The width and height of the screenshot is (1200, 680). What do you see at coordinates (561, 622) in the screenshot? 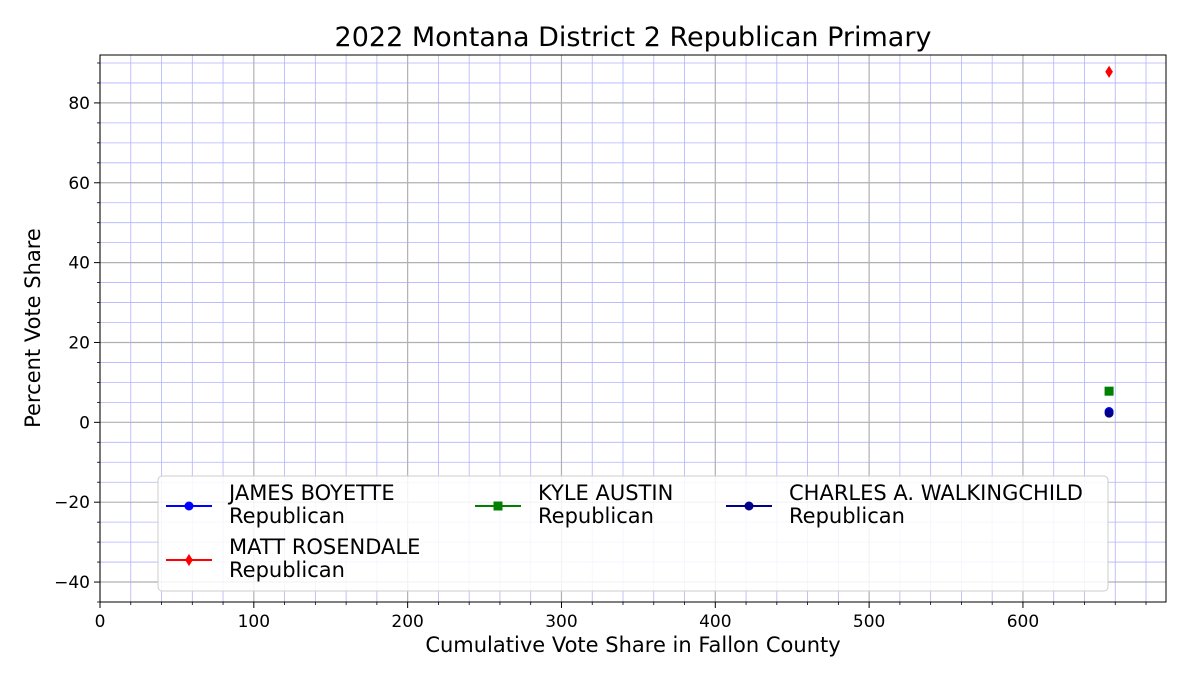
I see `x-tick-label: 300` at bounding box center [561, 622].